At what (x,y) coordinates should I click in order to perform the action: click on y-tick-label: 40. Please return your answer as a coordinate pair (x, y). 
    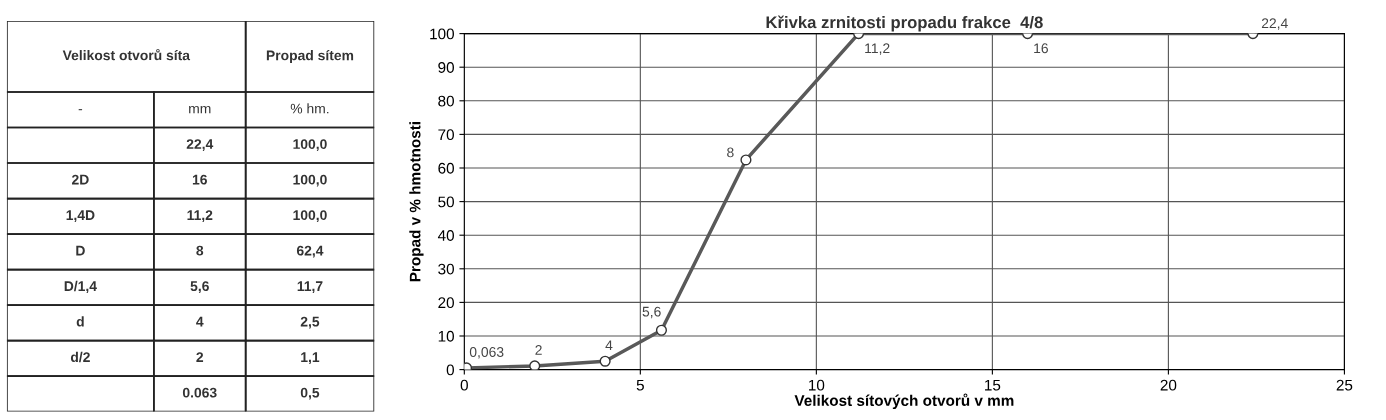
    Looking at the image, I should click on (445, 235).